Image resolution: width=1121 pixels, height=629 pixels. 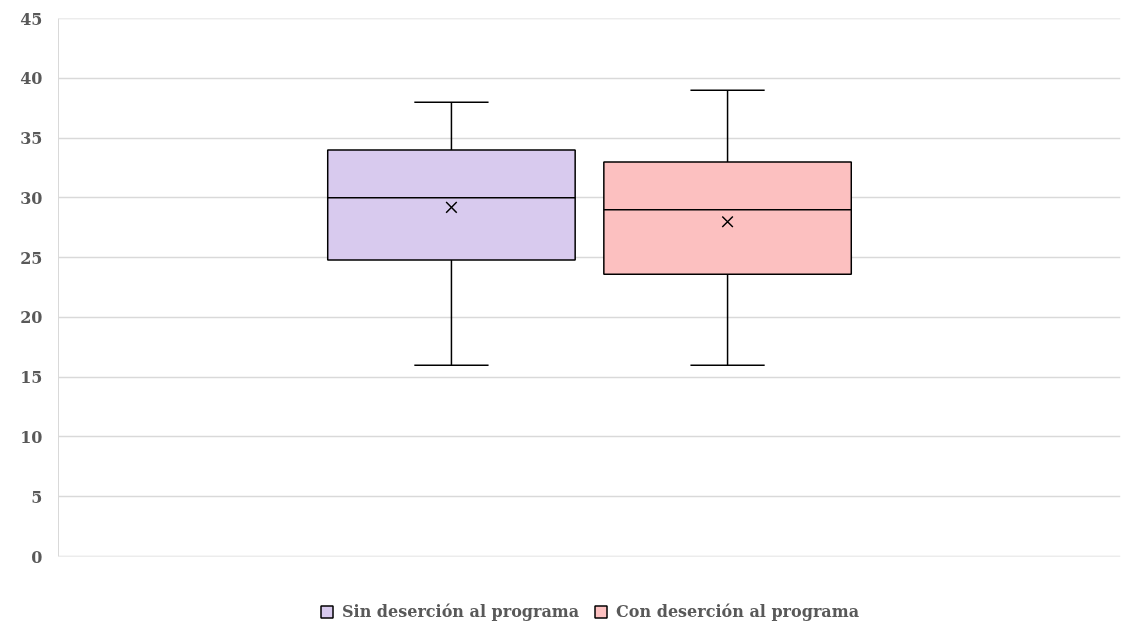 What do you see at coordinates (31, 19) in the screenshot?
I see `y-tick-label: 45` at bounding box center [31, 19].